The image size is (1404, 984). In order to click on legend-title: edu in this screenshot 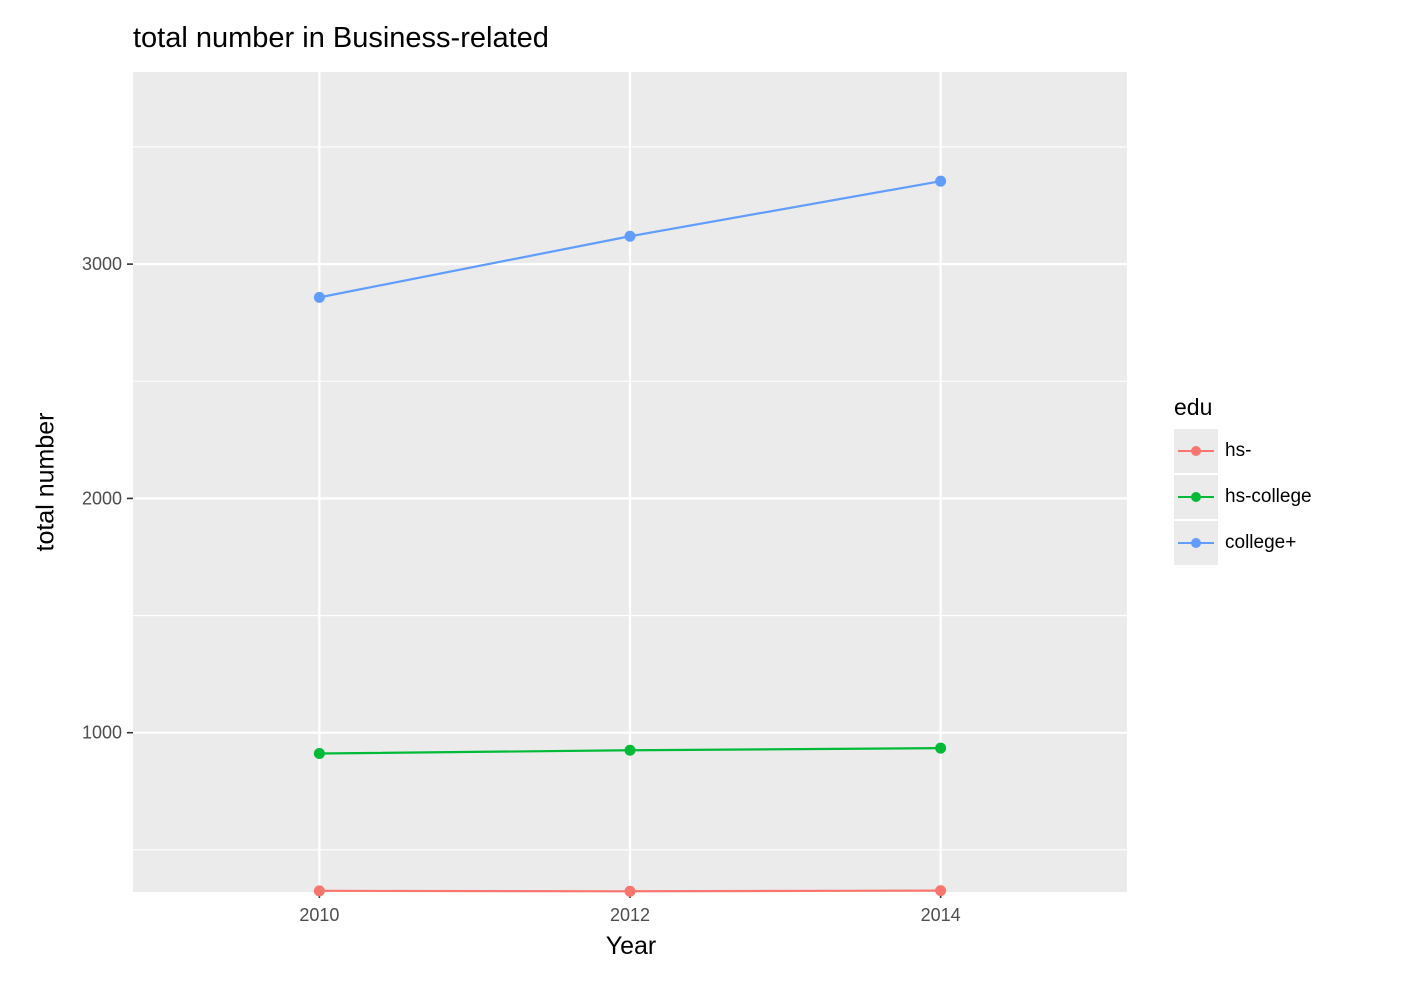, I will do `click(1193, 407)`.